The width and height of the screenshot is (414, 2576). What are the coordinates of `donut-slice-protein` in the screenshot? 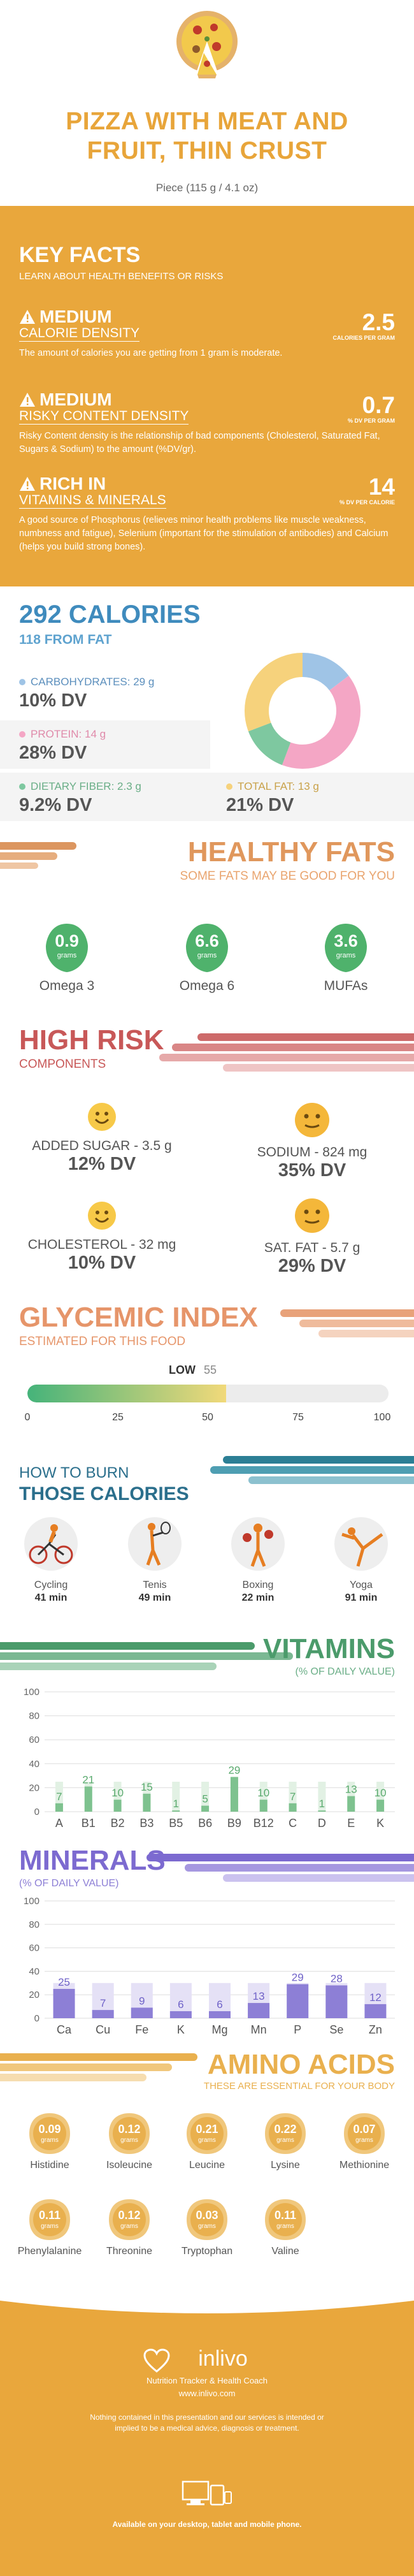 It's located at (303, 711).